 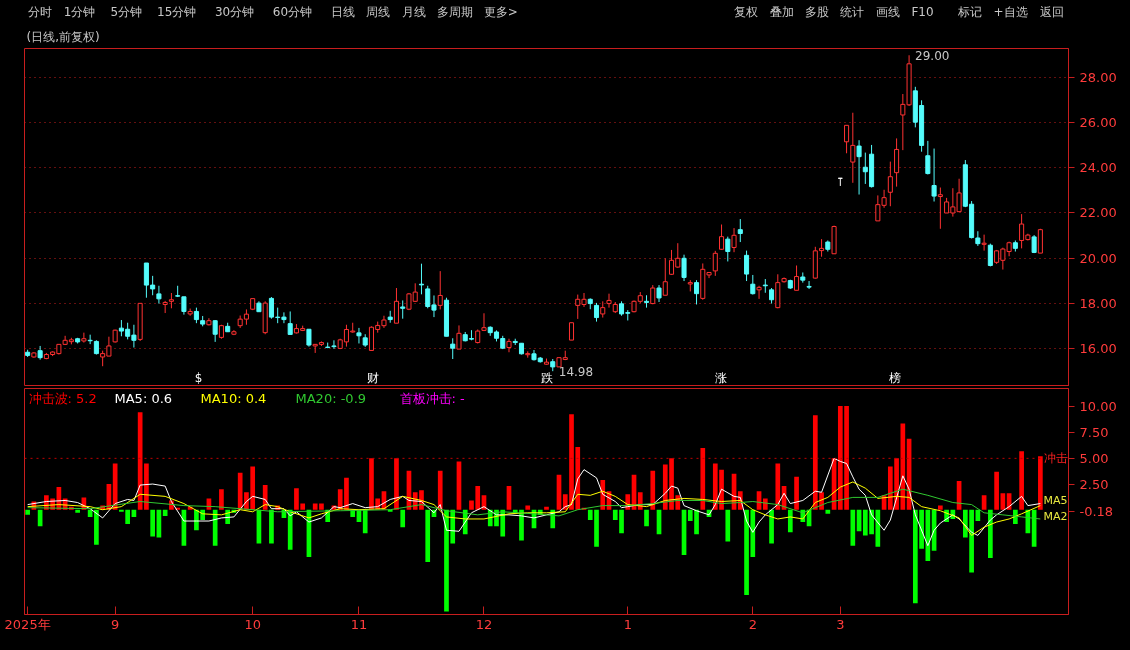 I want to click on text: 周线, so click(x=378, y=11).